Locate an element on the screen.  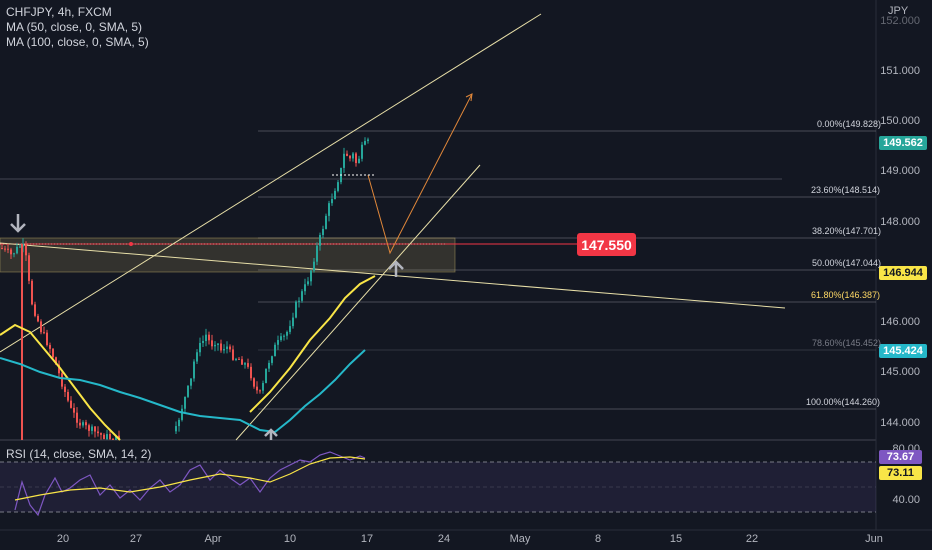
rsi-ma-value-tag: 73.11 is located at coordinates (900, 473).